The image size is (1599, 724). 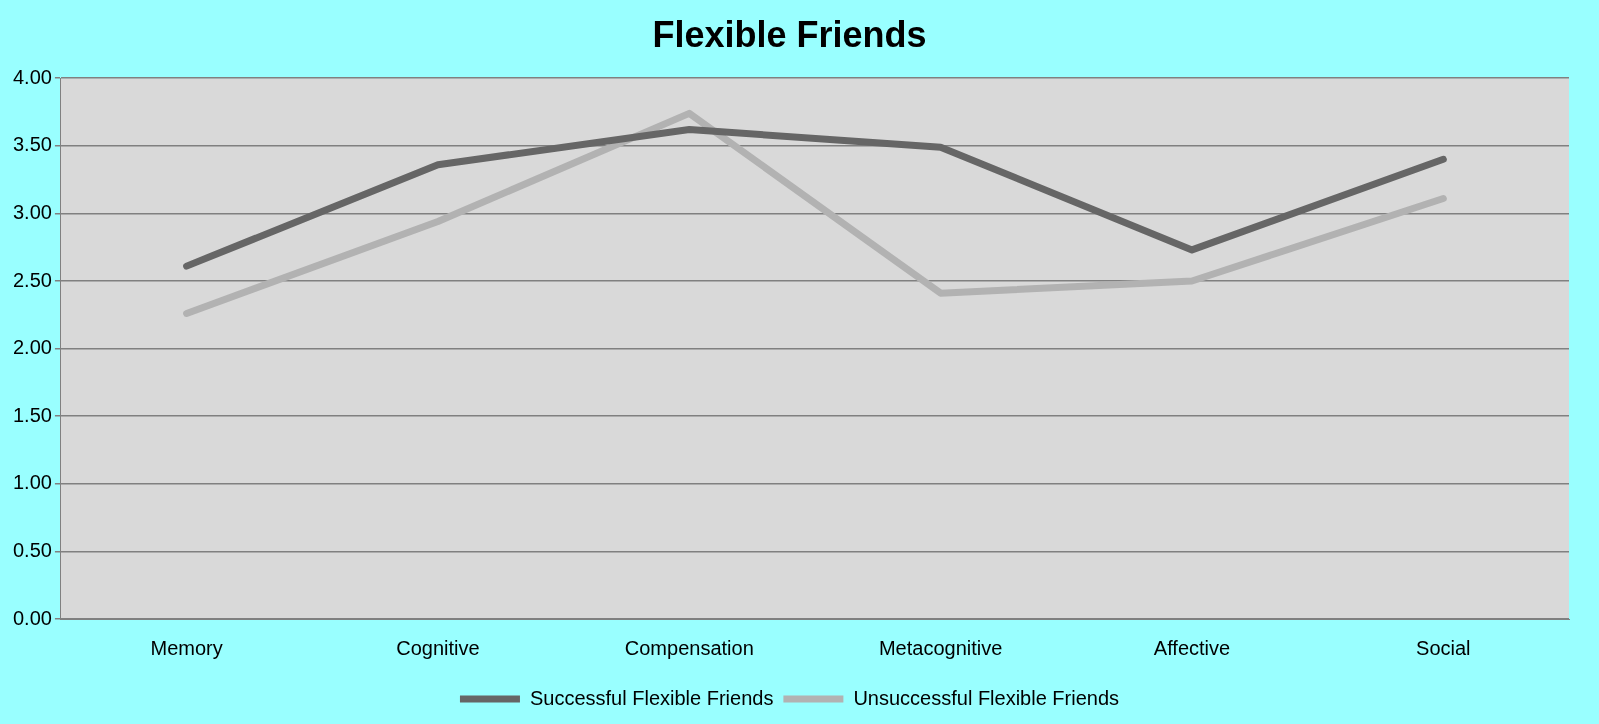 I want to click on y-tick-label: 0.50, so click(x=32, y=549).